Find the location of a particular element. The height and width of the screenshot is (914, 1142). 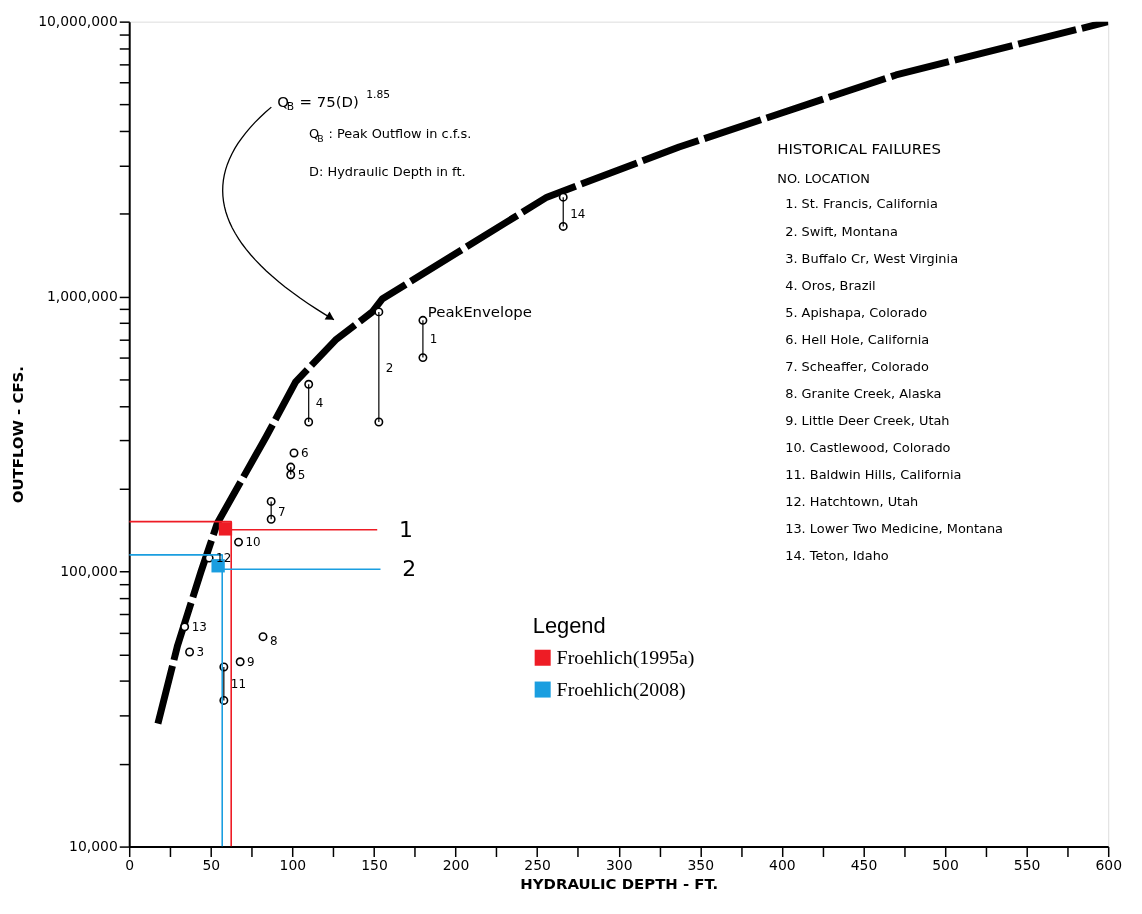

annotation: 10. Castlewood, Colorado is located at coordinates (868, 447).